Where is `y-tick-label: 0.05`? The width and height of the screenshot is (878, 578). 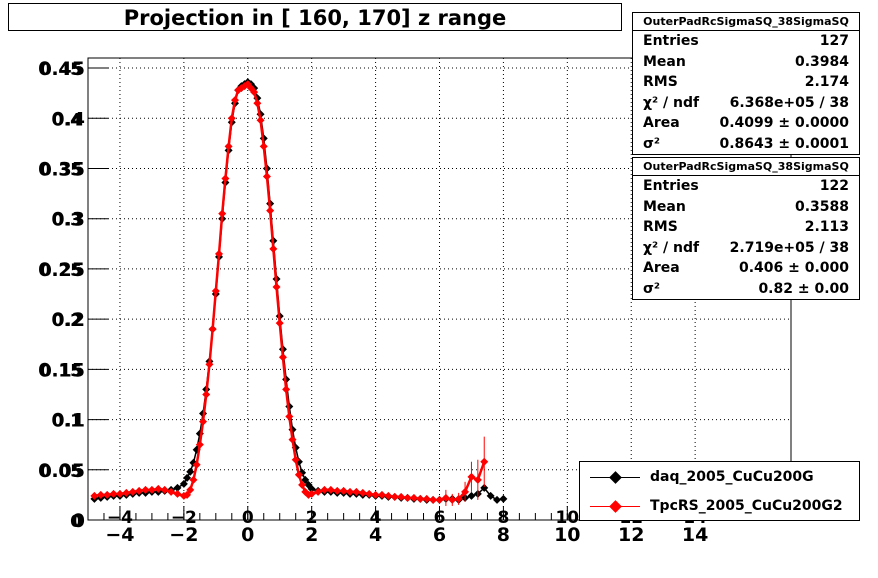
y-tick-label: 0.05 is located at coordinates (61, 471).